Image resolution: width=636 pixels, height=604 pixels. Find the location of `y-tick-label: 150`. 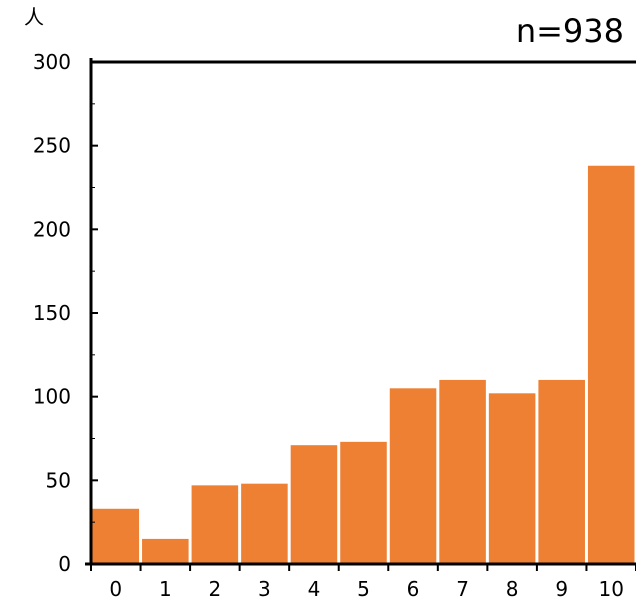

y-tick-label: 150 is located at coordinates (52, 313).